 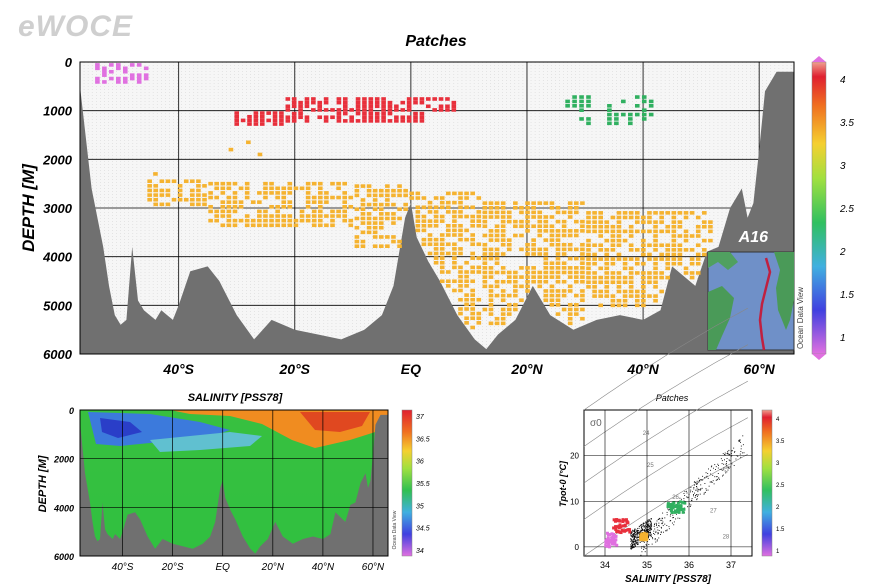 What do you see at coordinates (847, 295) in the screenshot?
I see `main-colorbar-tick-label: 1.5` at bounding box center [847, 295].